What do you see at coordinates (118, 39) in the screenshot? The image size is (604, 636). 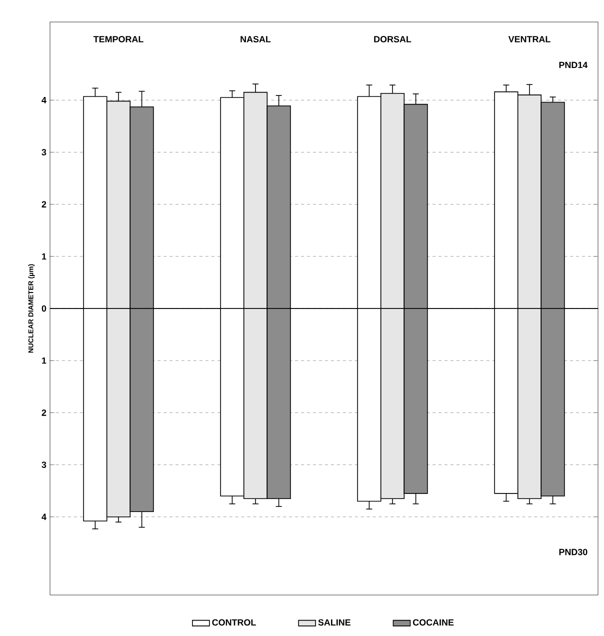 I see `x-tick-label: TEMPORAL` at bounding box center [118, 39].